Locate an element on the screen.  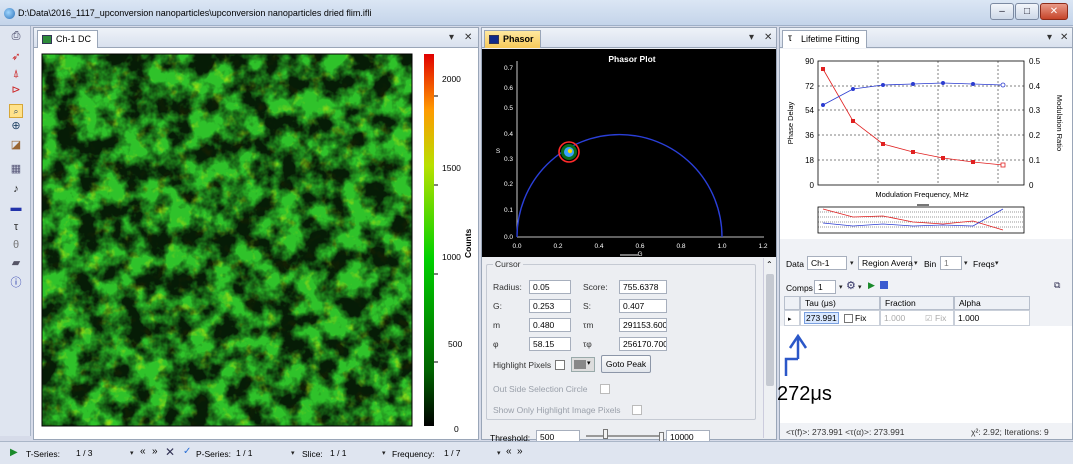
threshold-slider is located at coordinates (625, 436).